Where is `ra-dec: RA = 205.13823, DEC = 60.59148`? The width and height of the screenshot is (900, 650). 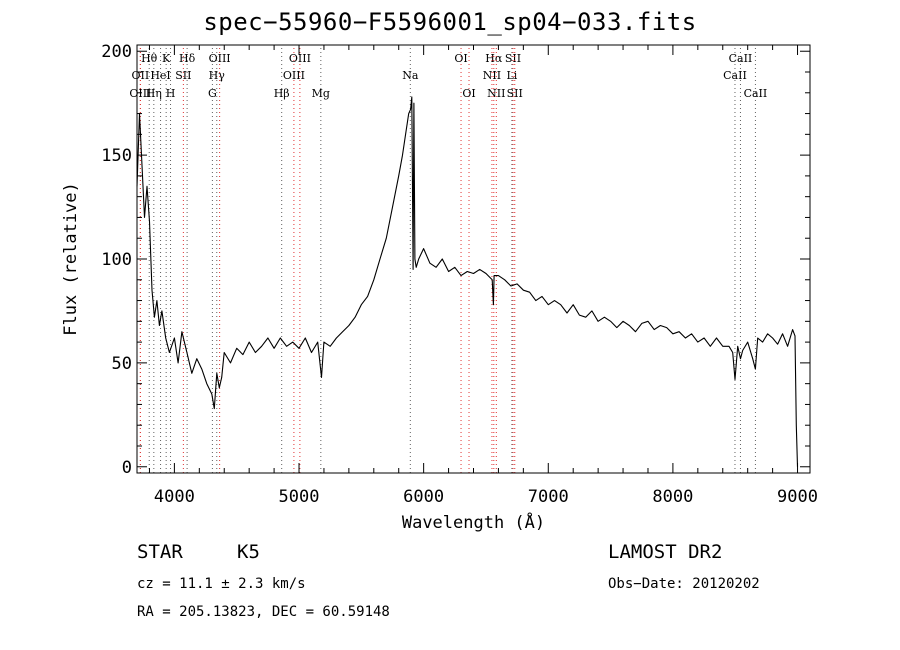 ra-dec: RA = 205.13823, DEC = 60.59148 is located at coordinates (263, 612).